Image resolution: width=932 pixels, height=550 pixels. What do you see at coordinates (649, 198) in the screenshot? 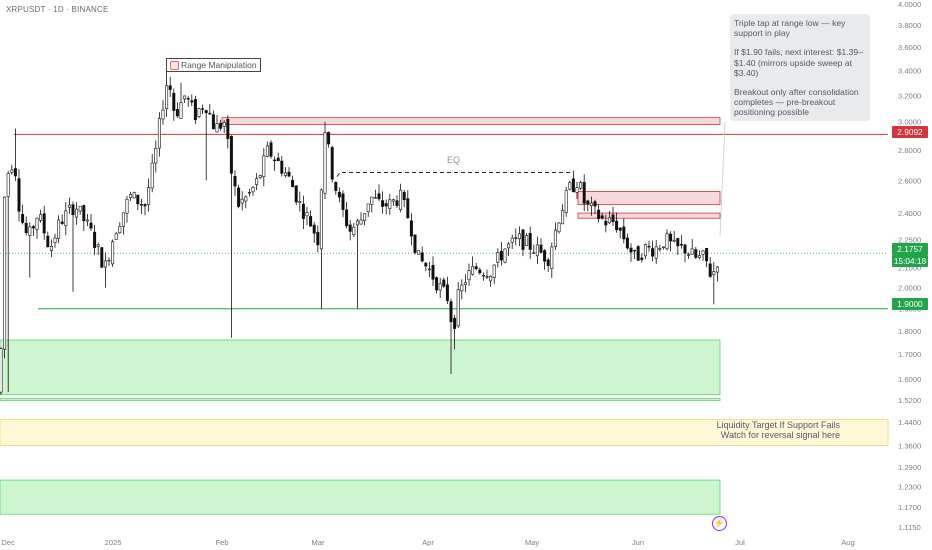
I see `zone-supply_mid` at bounding box center [649, 198].